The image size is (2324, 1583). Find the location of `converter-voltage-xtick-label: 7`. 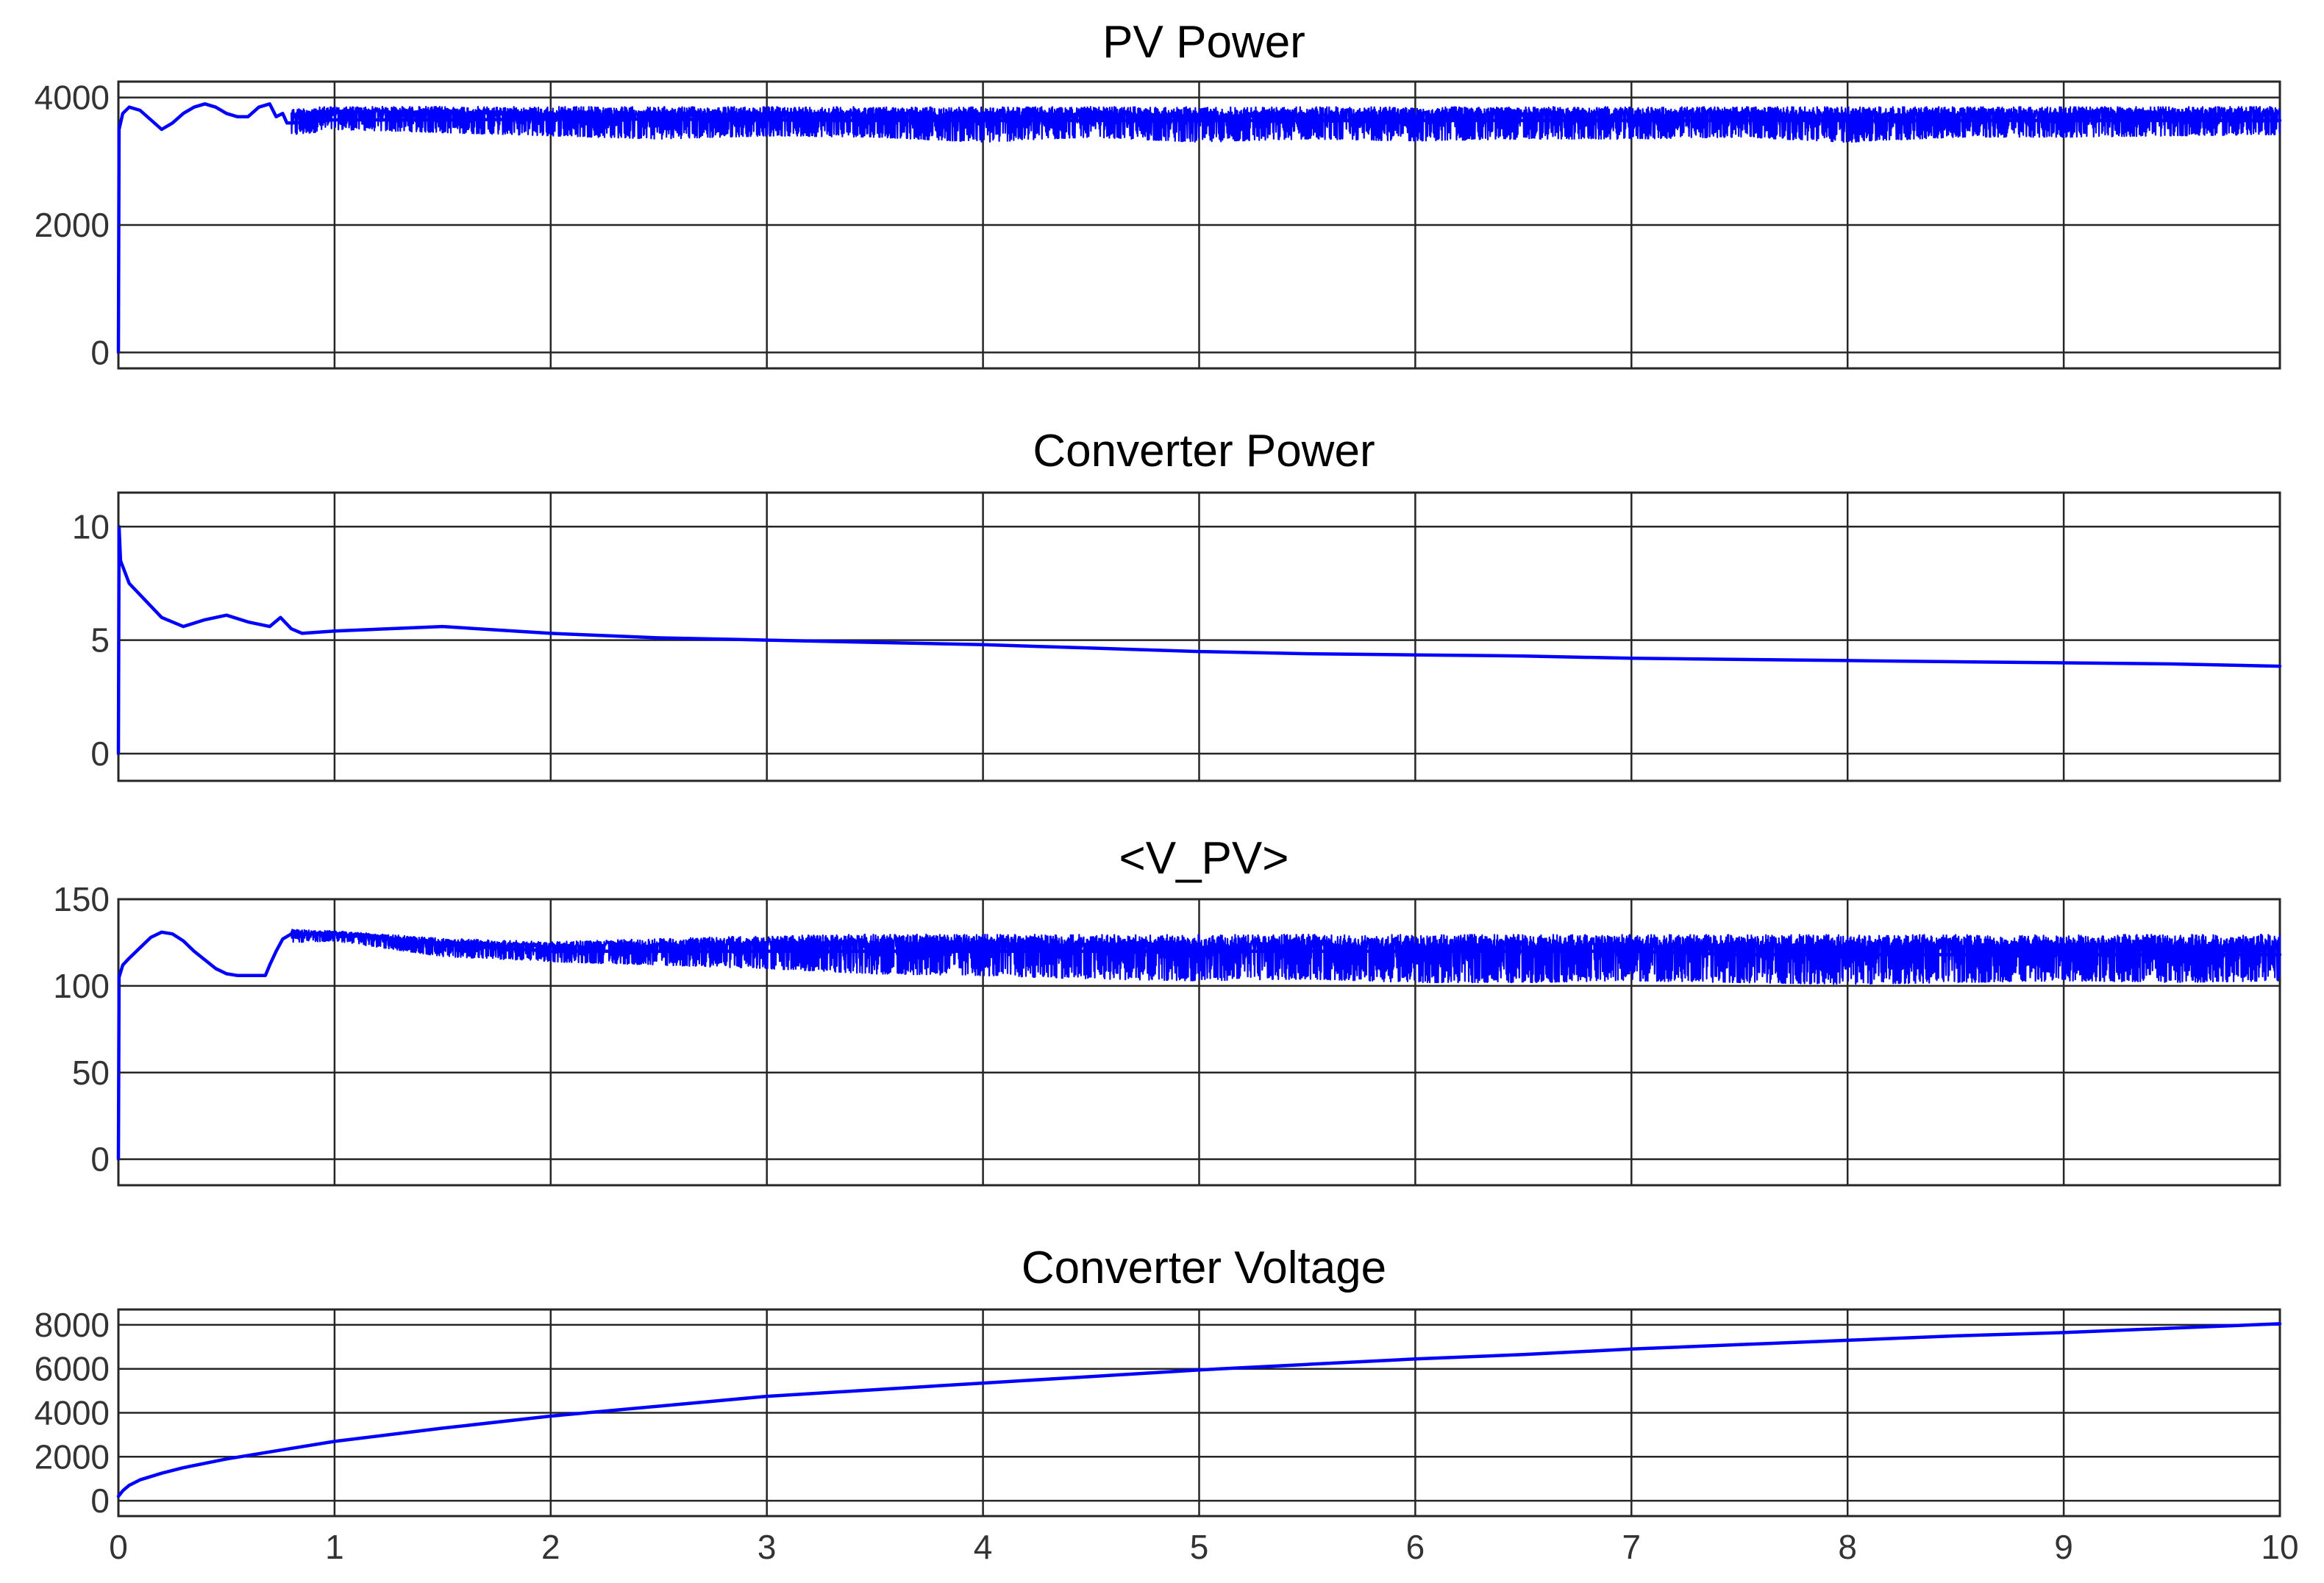

converter-voltage-xtick-label: 7 is located at coordinates (1632, 1547).